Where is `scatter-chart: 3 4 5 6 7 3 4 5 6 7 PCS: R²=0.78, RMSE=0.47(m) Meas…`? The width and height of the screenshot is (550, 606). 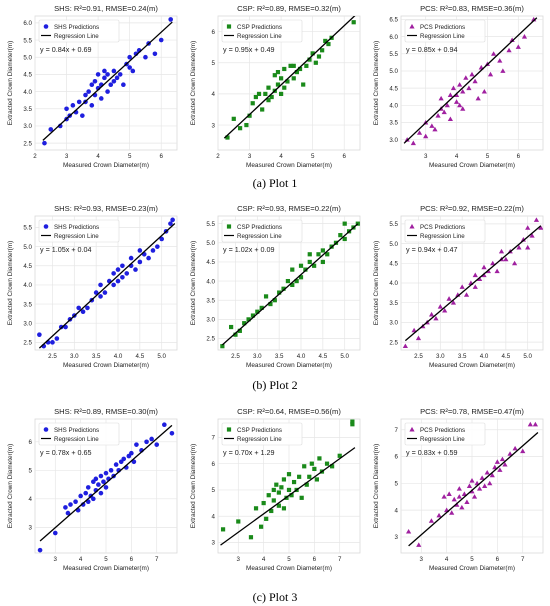 scatter-chart: 3 4 5 6 7 3 4 5 6 7 PCS: R²=0.78, RMSE=0.47(m) Meas… is located at coordinates (458, 489).